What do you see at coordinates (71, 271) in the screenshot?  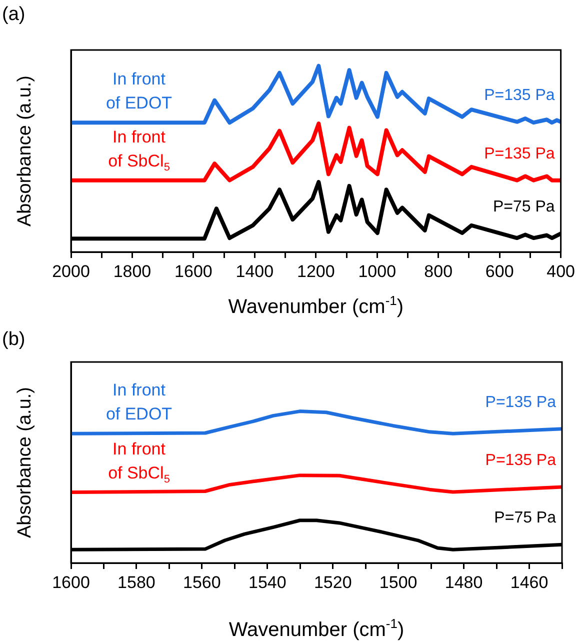 I see `x-tick-label: 2000` at bounding box center [71, 271].